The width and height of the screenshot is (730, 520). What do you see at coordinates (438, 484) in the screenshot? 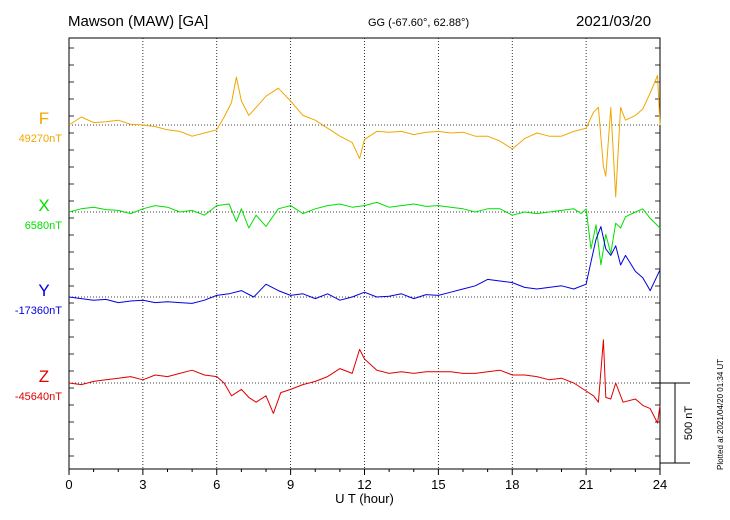
I see `x-tick-label: 15` at bounding box center [438, 484].